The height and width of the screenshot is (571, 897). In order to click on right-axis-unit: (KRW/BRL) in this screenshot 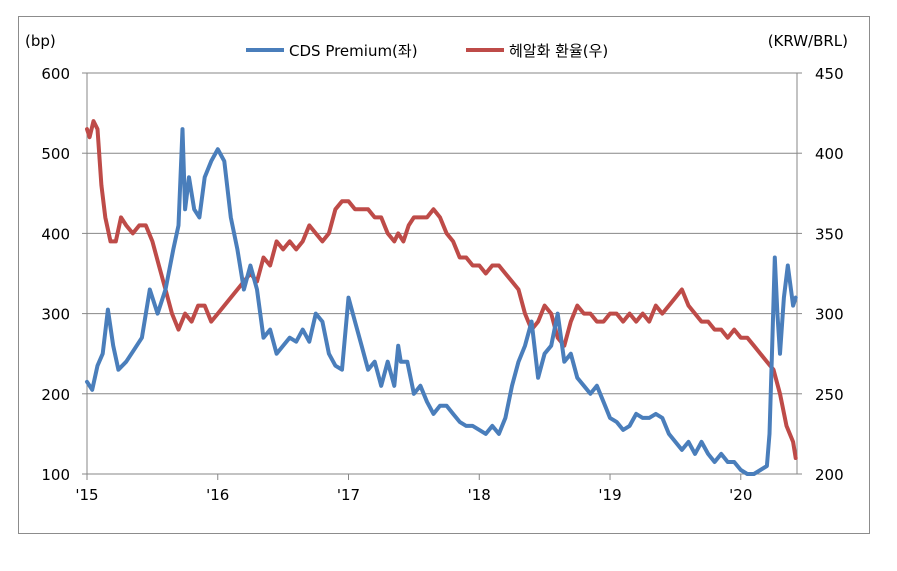, I will do `click(808, 41)`.